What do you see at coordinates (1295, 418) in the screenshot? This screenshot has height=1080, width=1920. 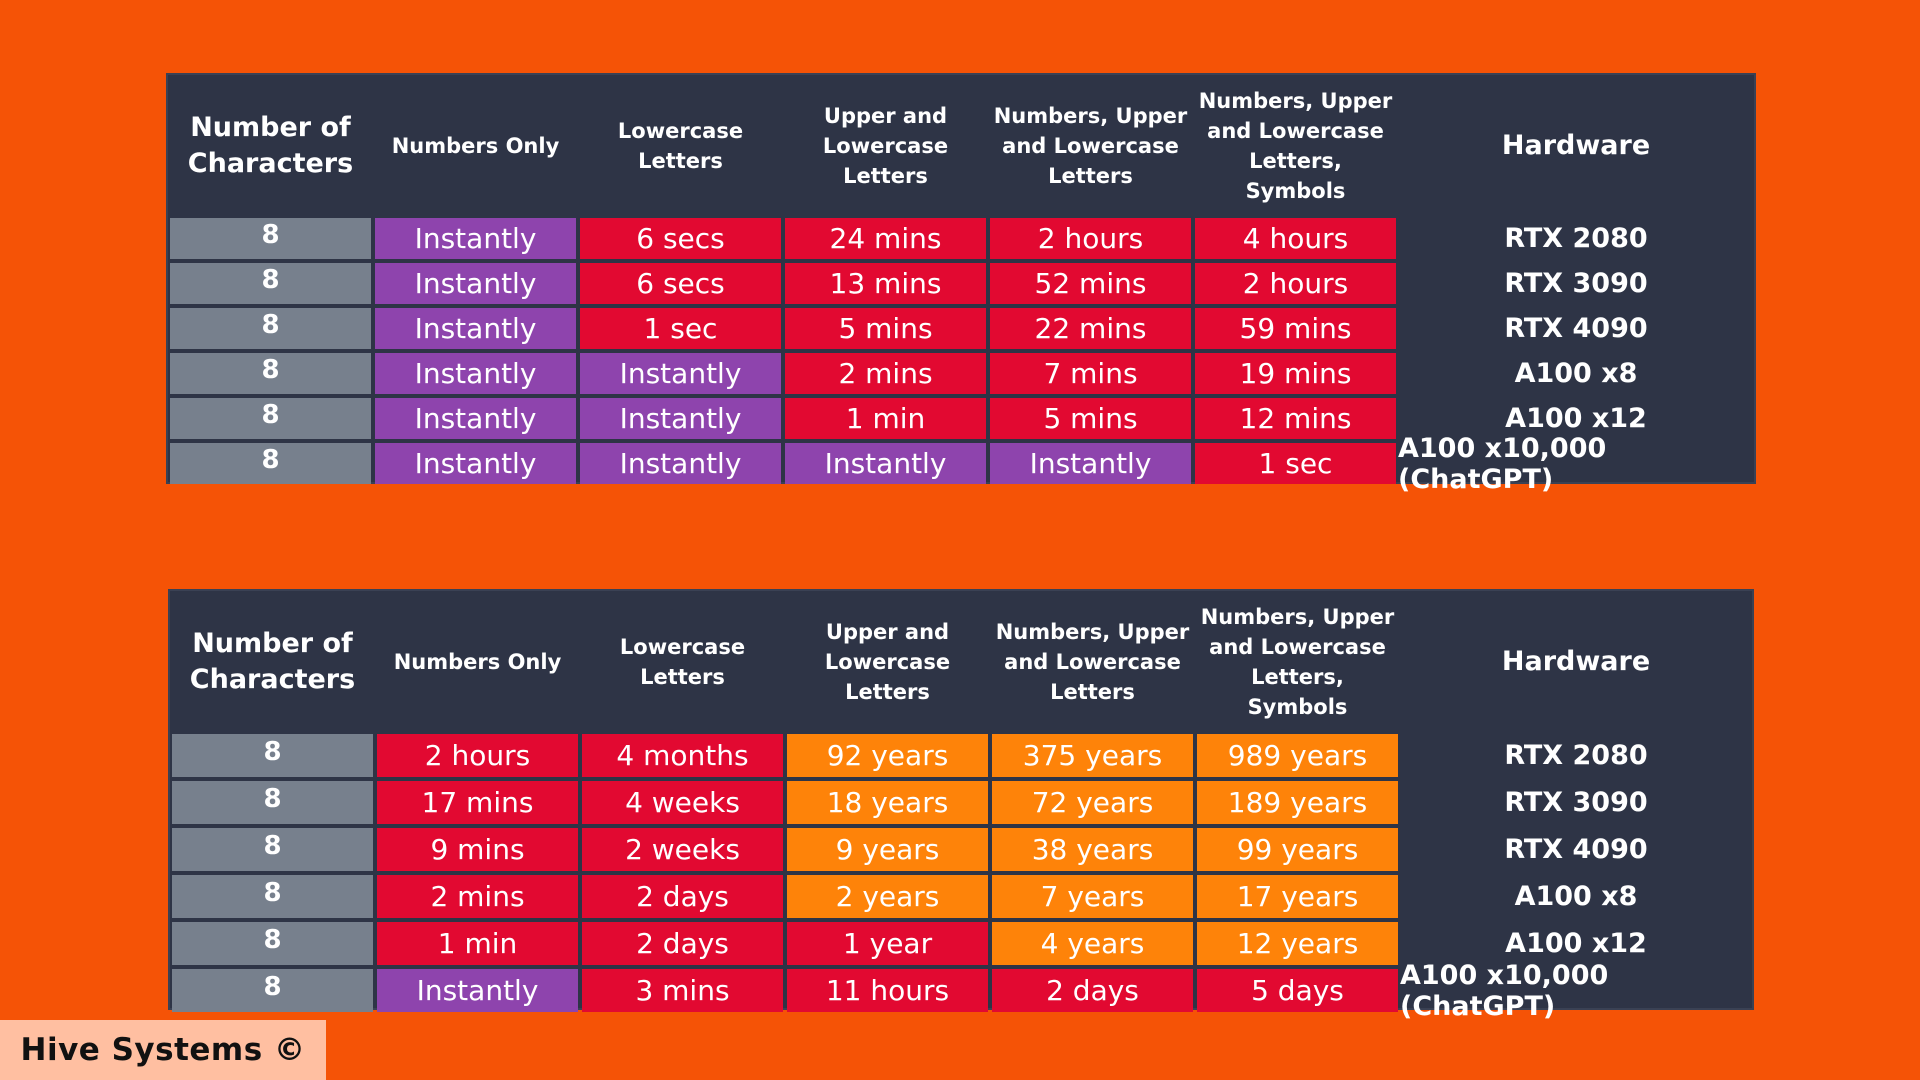 I see `cell-crack-time: 12 mins` at bounding box center [1295, 418].